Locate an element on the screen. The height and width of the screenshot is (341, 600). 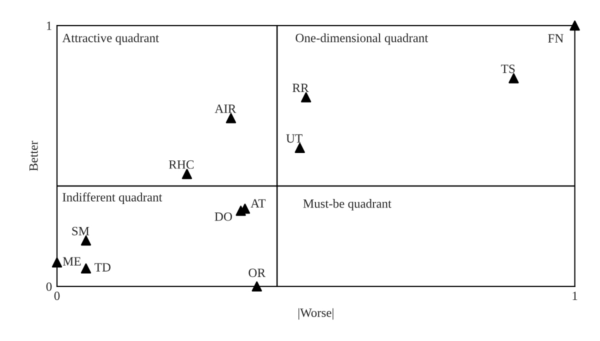
annotation: TS is located at coordinates (508, 69).